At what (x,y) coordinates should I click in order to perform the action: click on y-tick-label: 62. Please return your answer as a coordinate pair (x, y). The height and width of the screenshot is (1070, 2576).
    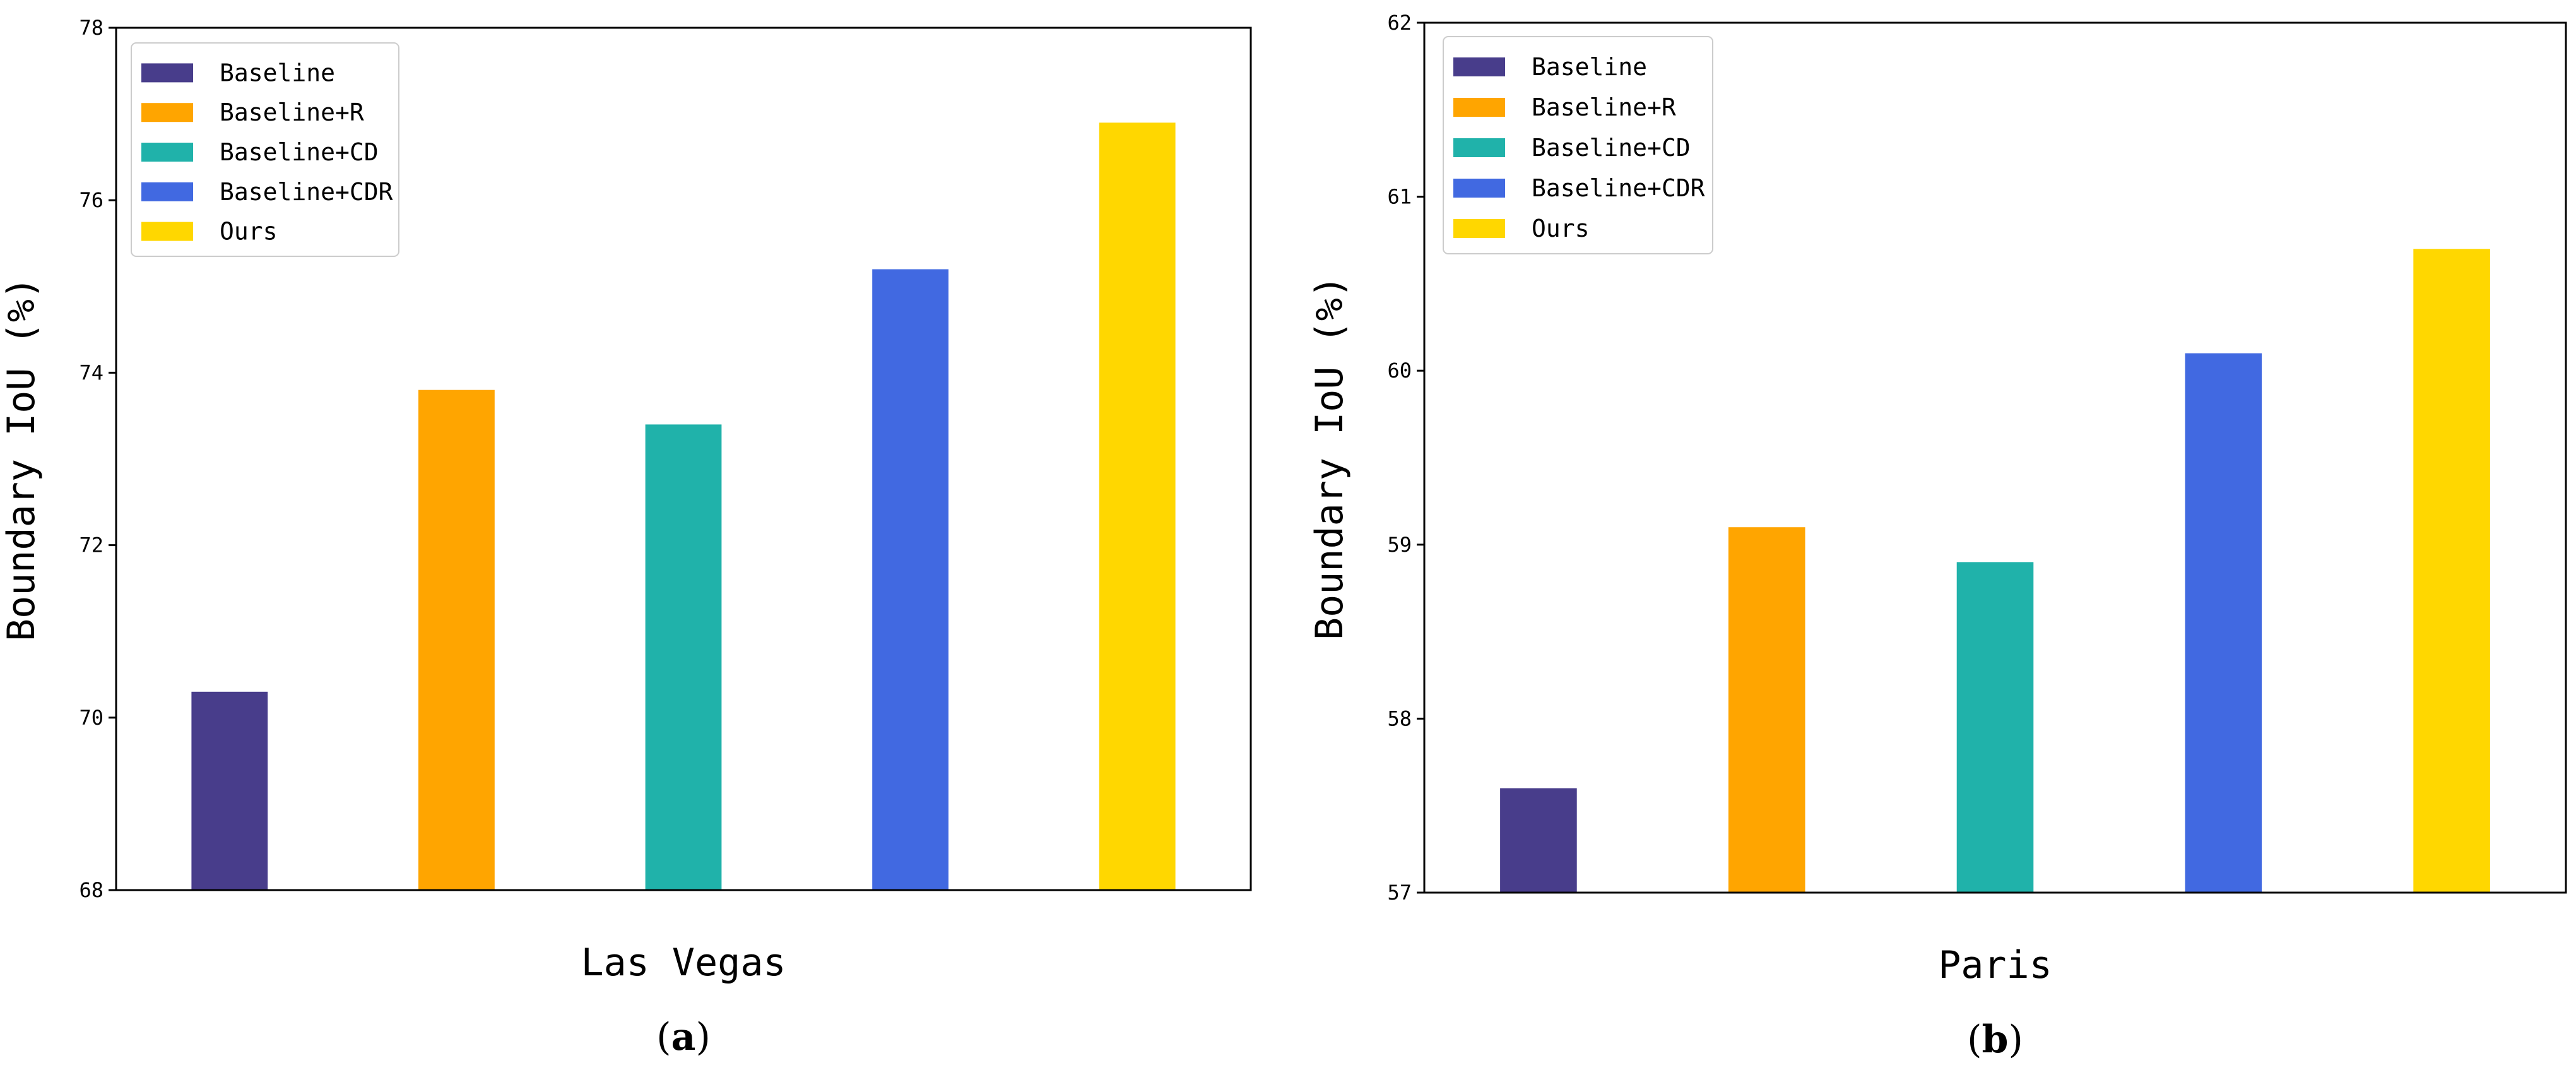
    Looking at the image, I should click on (1400, 23).